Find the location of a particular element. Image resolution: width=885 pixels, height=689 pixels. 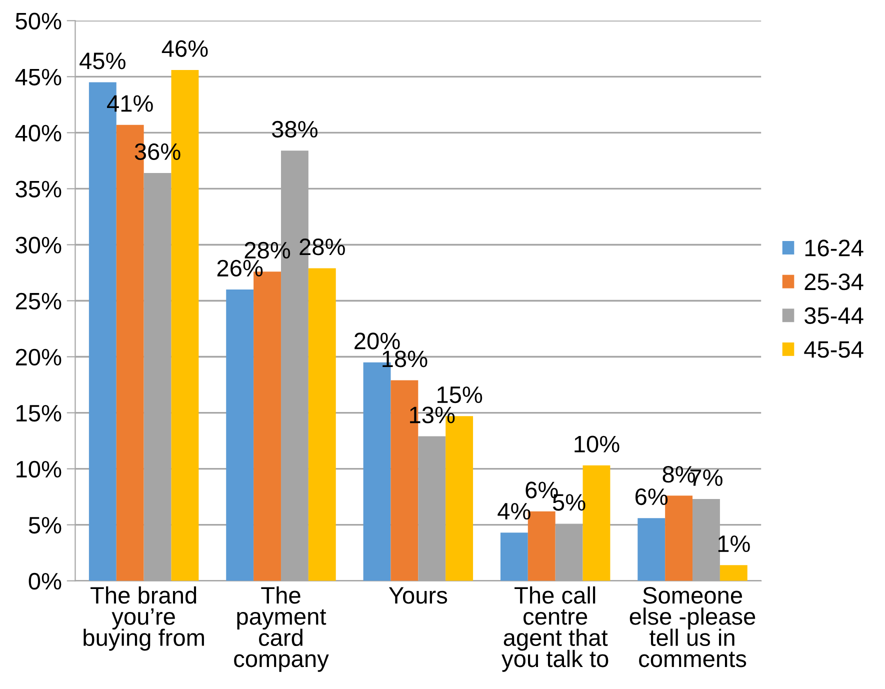

y-tick-label: 20% is located at coordinates (39, 357).